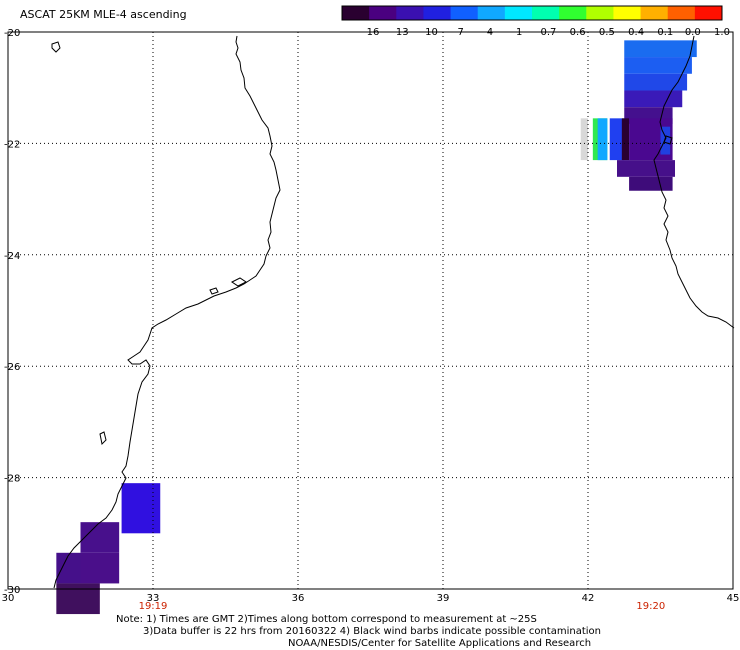 This screenshot has width=740, height=650. I want to click on longitude-label: 45, so click(733, 598).